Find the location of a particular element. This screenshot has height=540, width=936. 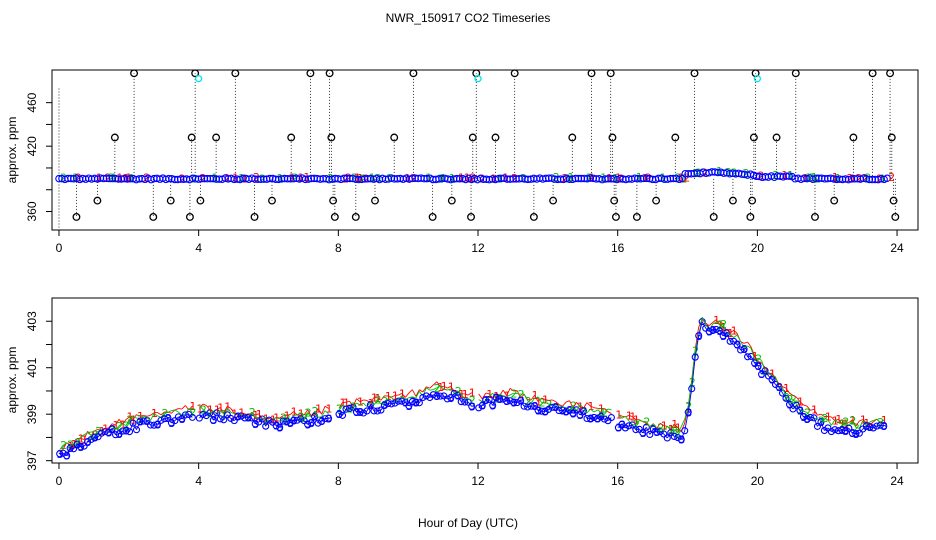

panel-bottom-ylabel: approx. ppm is located at coordinates (12, 380).